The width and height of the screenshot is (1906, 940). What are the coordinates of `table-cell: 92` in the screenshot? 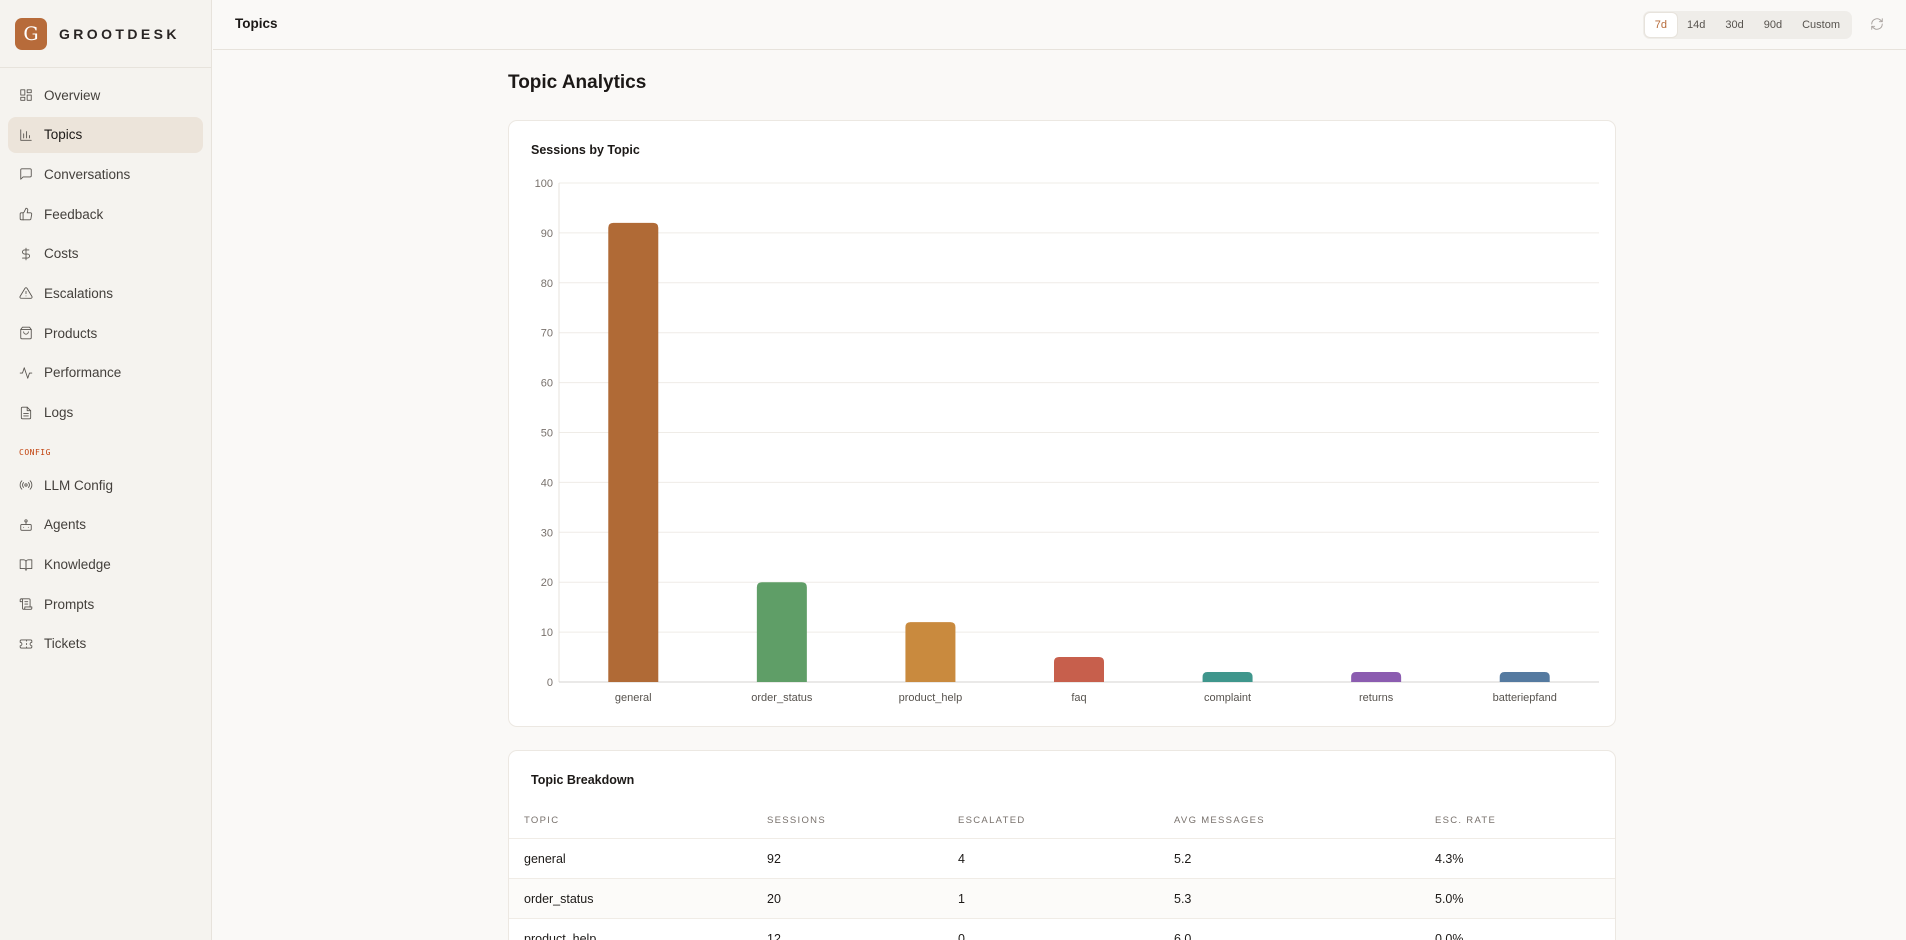 It's located at (774, 858).